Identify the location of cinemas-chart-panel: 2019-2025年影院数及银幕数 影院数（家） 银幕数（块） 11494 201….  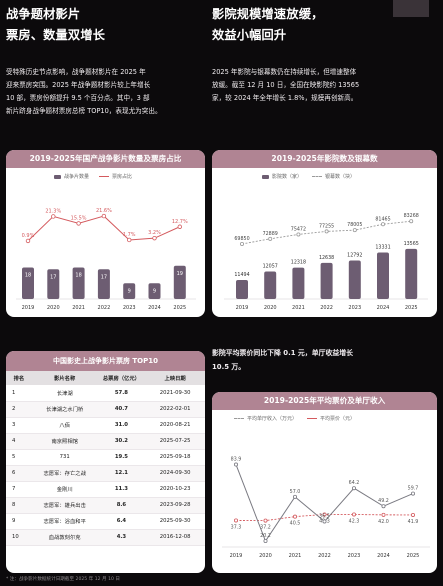
(324, 233).